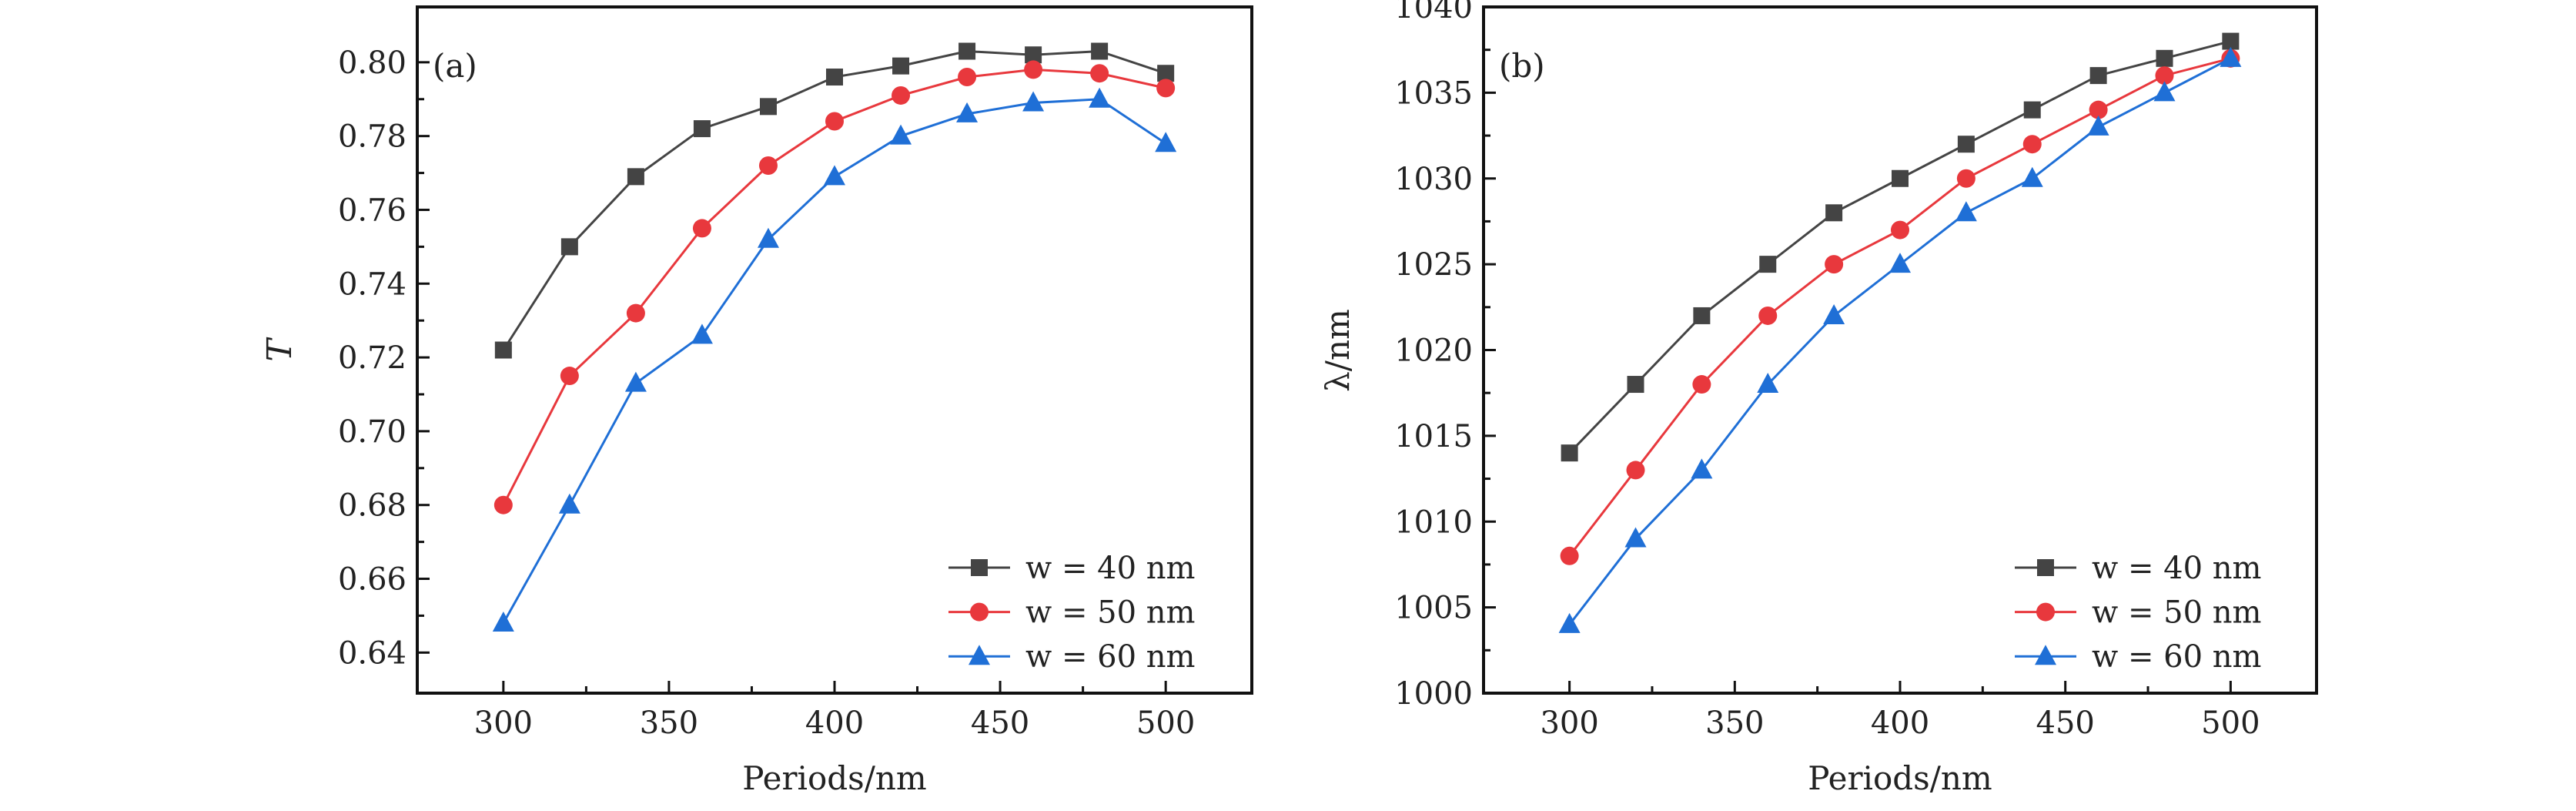 The height and width of the screenshot is (811, 2576). Describe the element at coordinates (1433, 694) in the screenshot. I see `y-tick-label: 1000` at that location.